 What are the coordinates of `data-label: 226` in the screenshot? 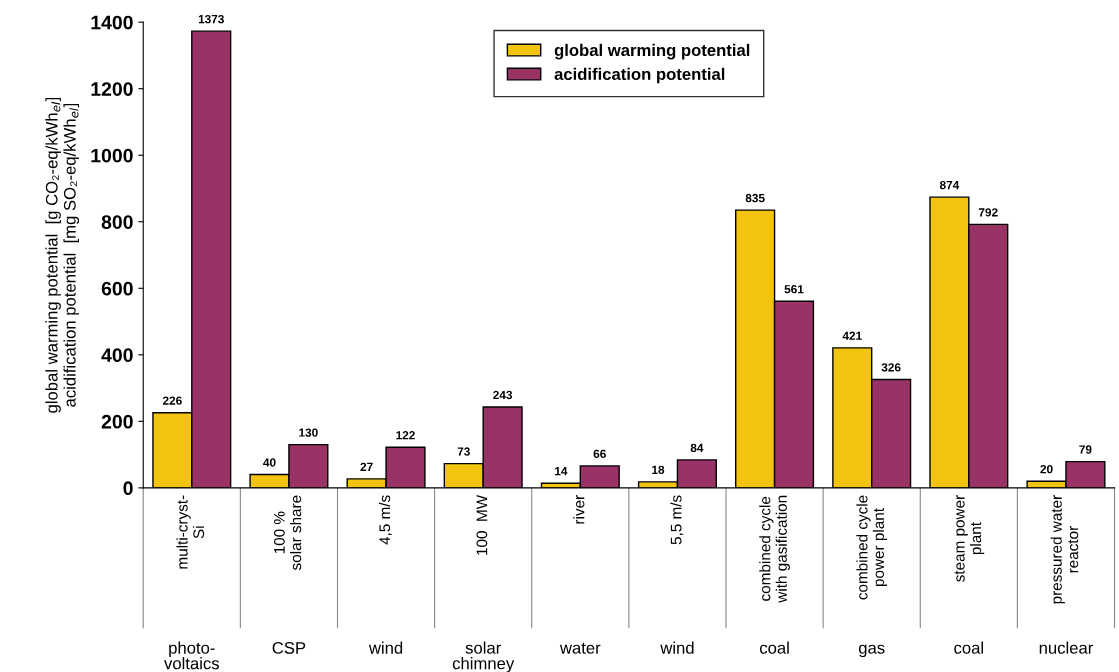 It's located at (172, 400).